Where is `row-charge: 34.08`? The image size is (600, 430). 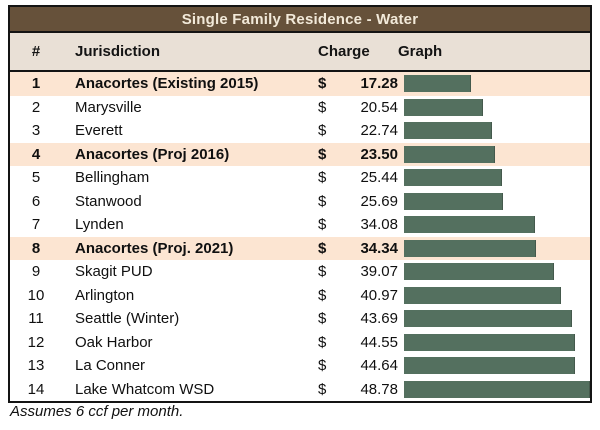 row-charge: 34.08 is located at coordinates (379, 225).